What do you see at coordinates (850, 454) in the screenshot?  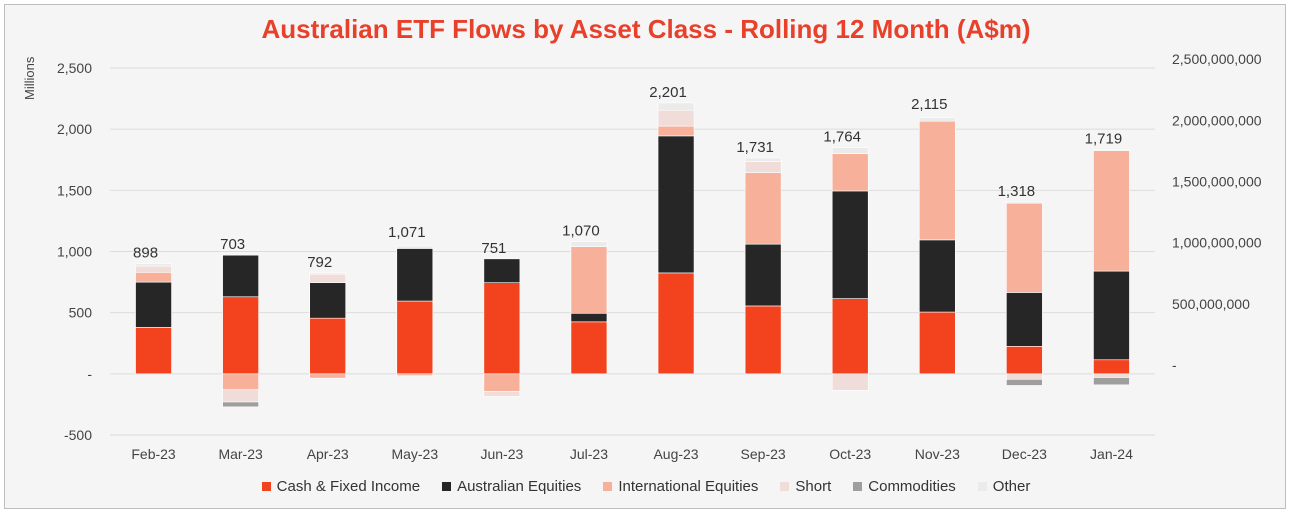 I see `x-tick-label: Oct-23` at bounding box center [850, 454].